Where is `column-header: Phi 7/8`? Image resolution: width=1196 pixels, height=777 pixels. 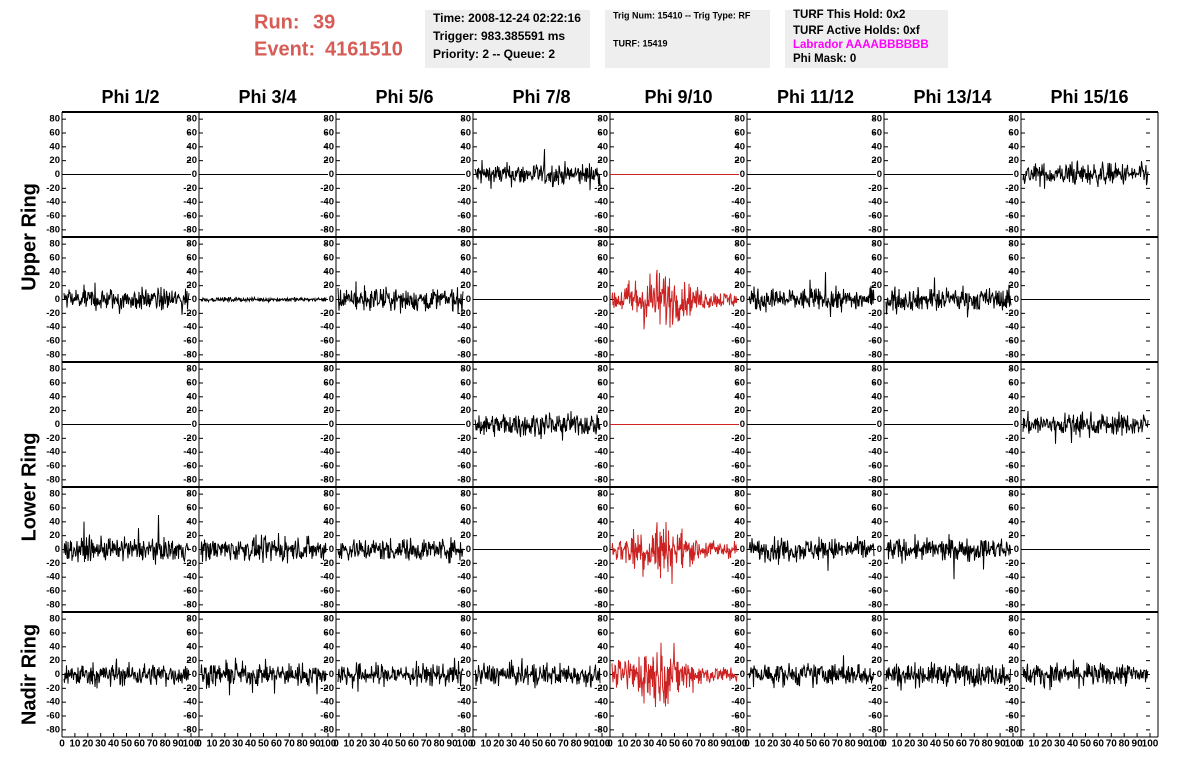 column-header: Phi 7/8 is located at coordinates (541, 97).